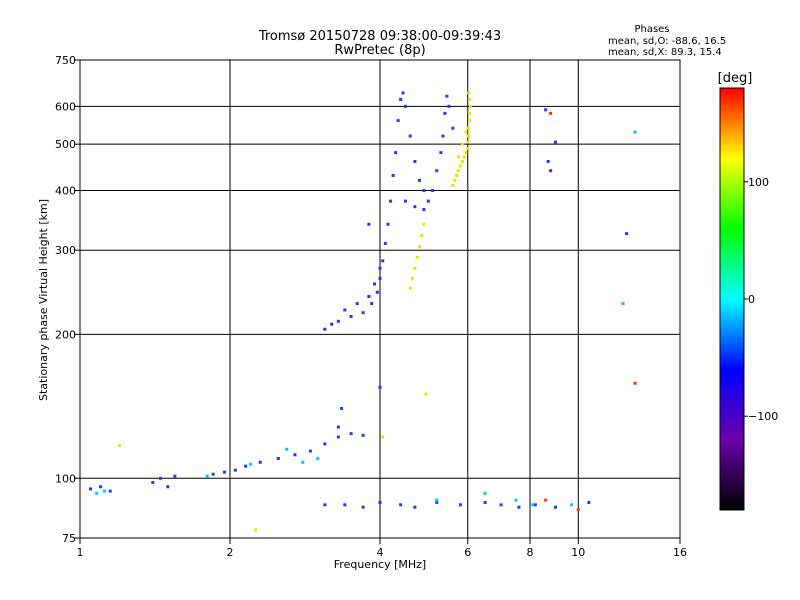 This screenshot has height=600, width=800. I want to click on x-tick-label: 10, so click(578, 552).